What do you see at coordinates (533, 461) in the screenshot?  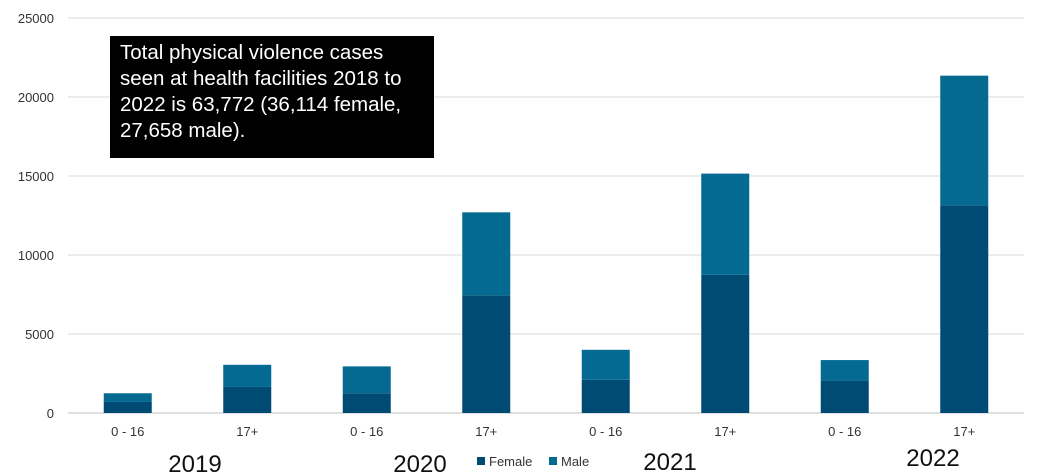 I see `legend: Female Male` at bounding box center [533, 461].